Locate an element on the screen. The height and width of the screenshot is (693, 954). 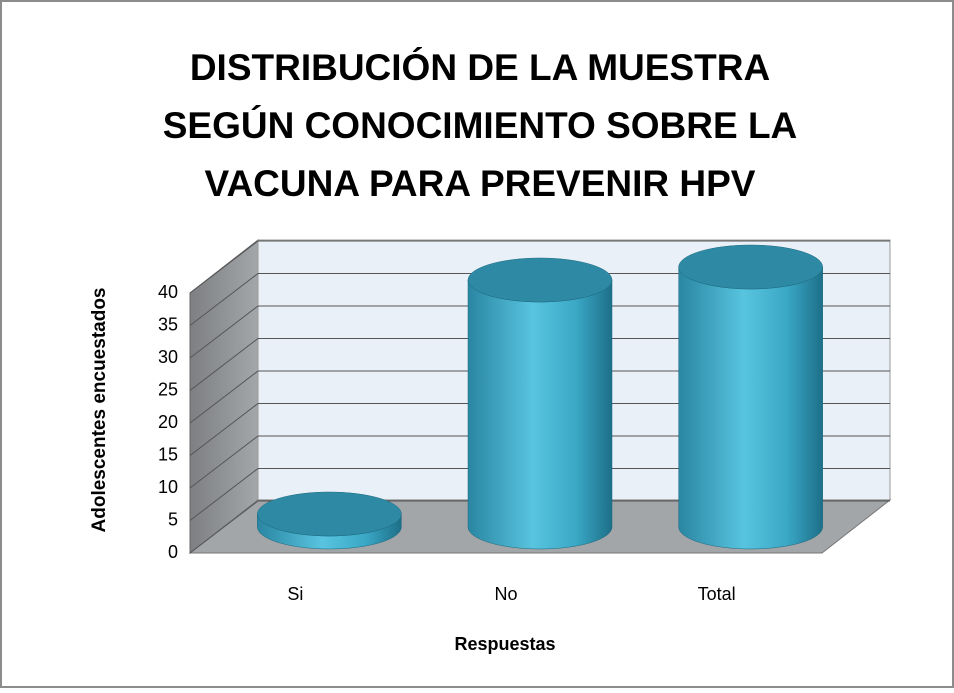
chart-title: SEGÚN CONOCIMIENTO SOBRE LA is located at coordinates (480, 125).